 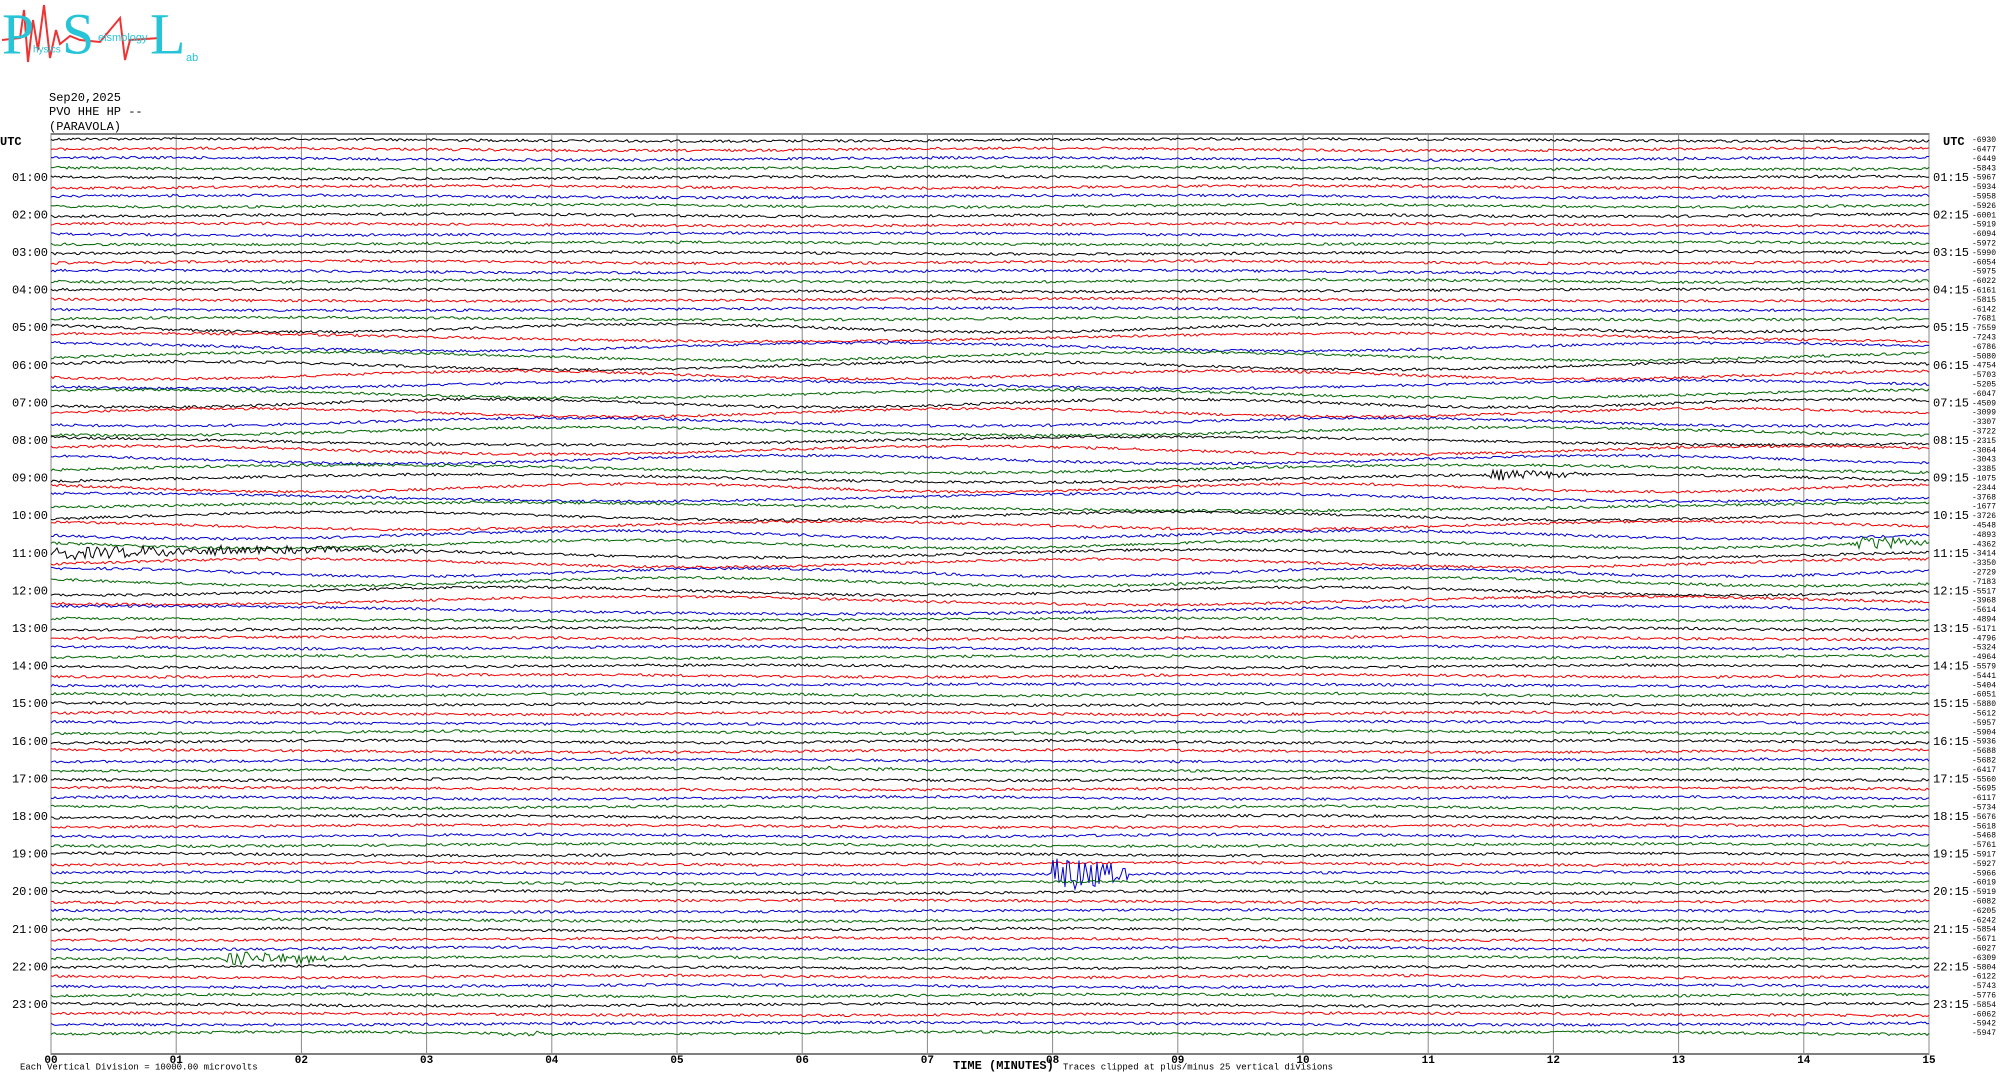 What do you see at coordinates (1984, 356) in the screenshot?
I see `row-offset: -5080` at bounding box center [1984, 356].